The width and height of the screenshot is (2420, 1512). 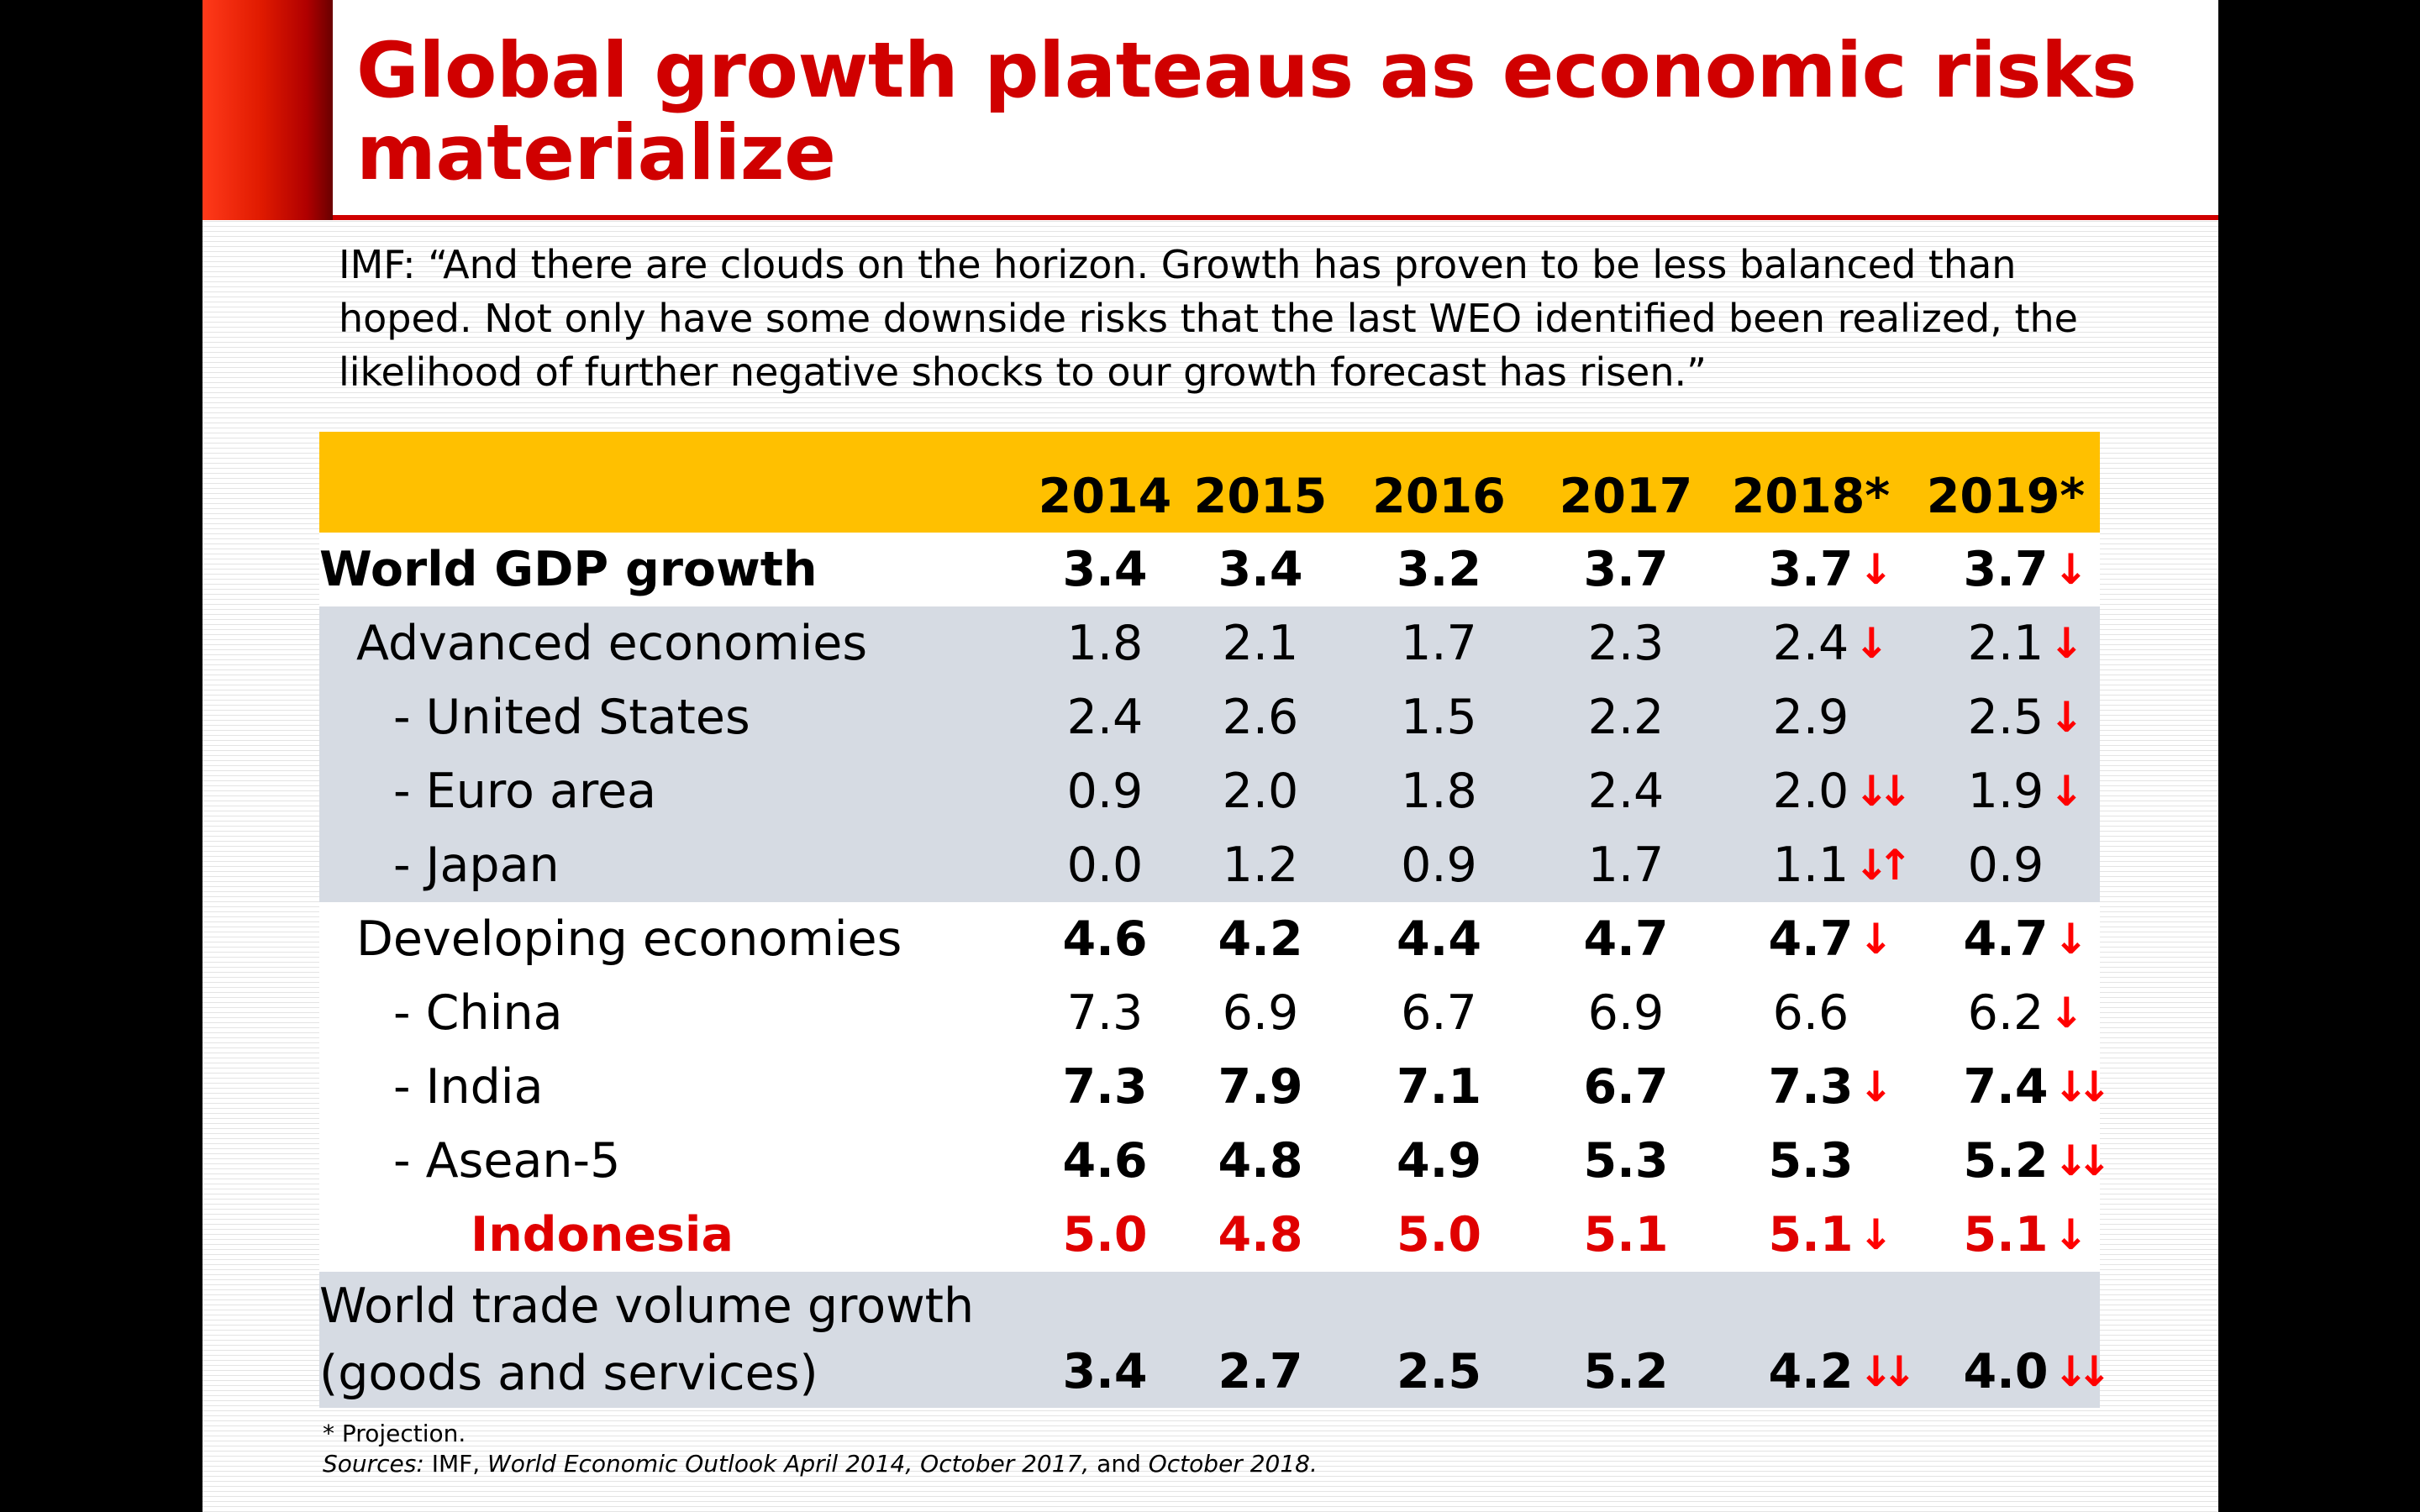 What do you see at coordinates (1209, 1235) in the screenshot?
I see `table-row-indonesia: Indonesia 5.0 4.8 5.0 5.1 5.1 ↓ 5.1 ↓` at bounding box center [1209, 1235].